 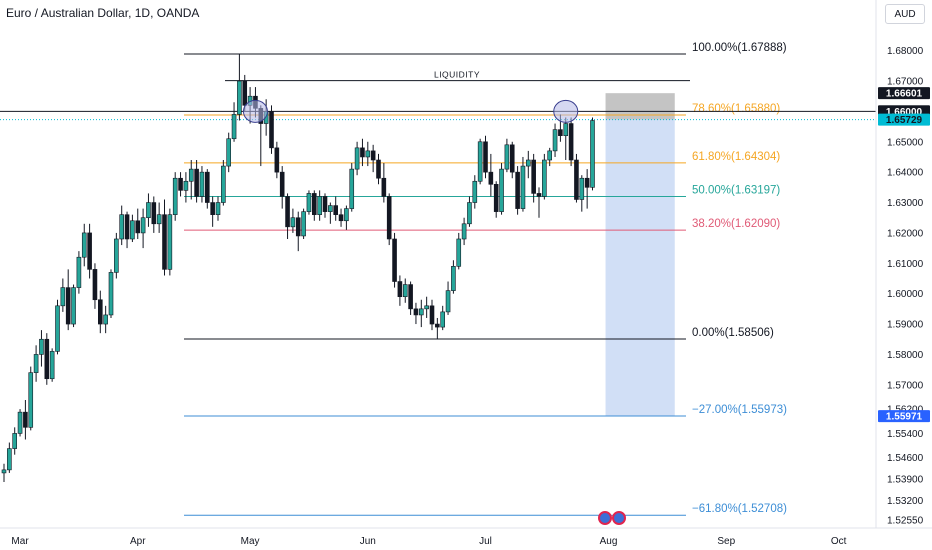 What do you see at coordinates (905, 479) in the screenshot?
I see `price-axis-tick: 1.53900` at bounding box center [905, 479].